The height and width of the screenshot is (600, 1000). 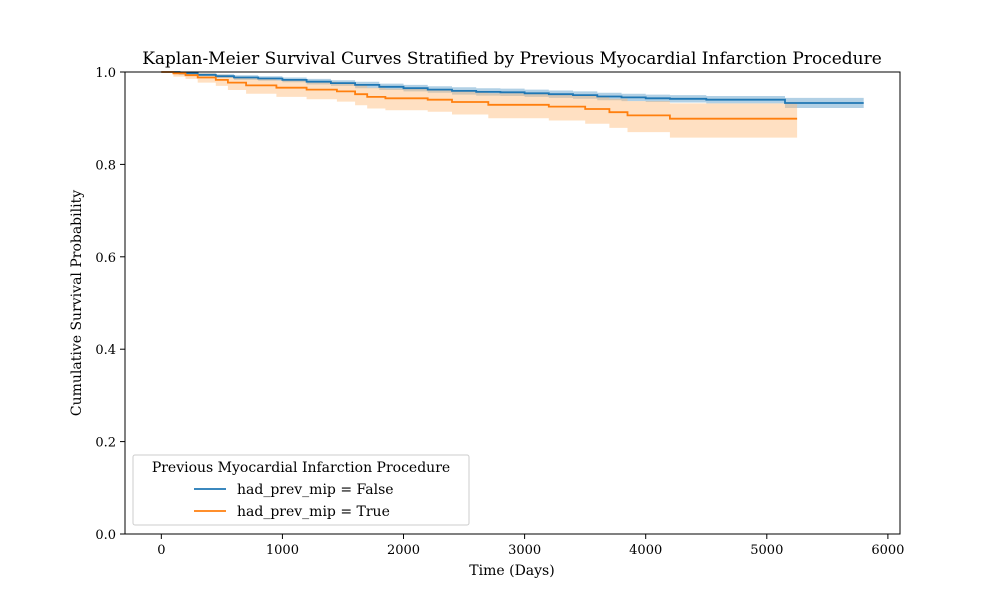 I want to click on x-tick-label: 1000, so click(x=282, y=550).